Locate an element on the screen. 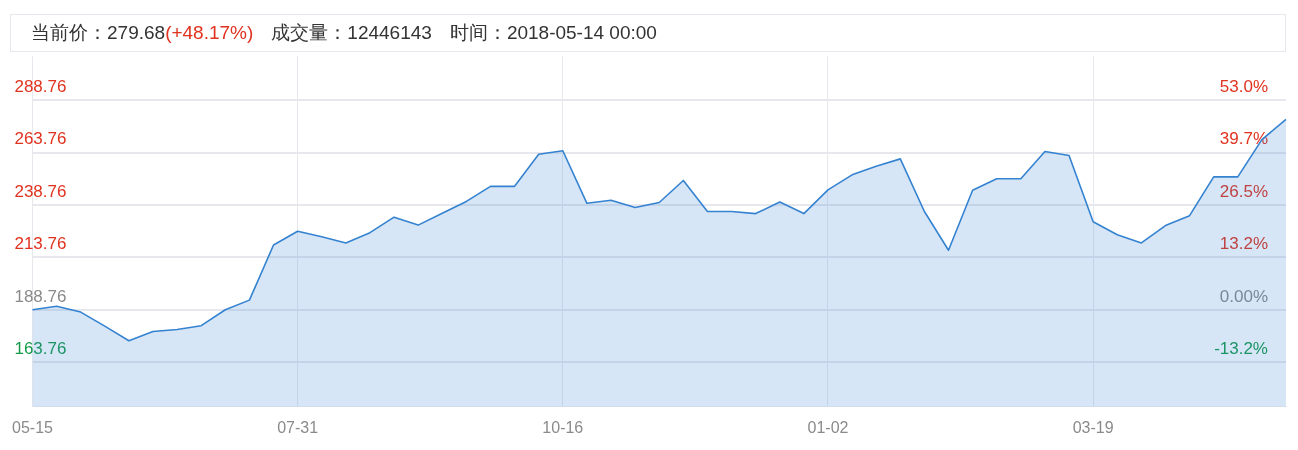  y-tick-label: 188.76 is located at coordinates (40, 296).